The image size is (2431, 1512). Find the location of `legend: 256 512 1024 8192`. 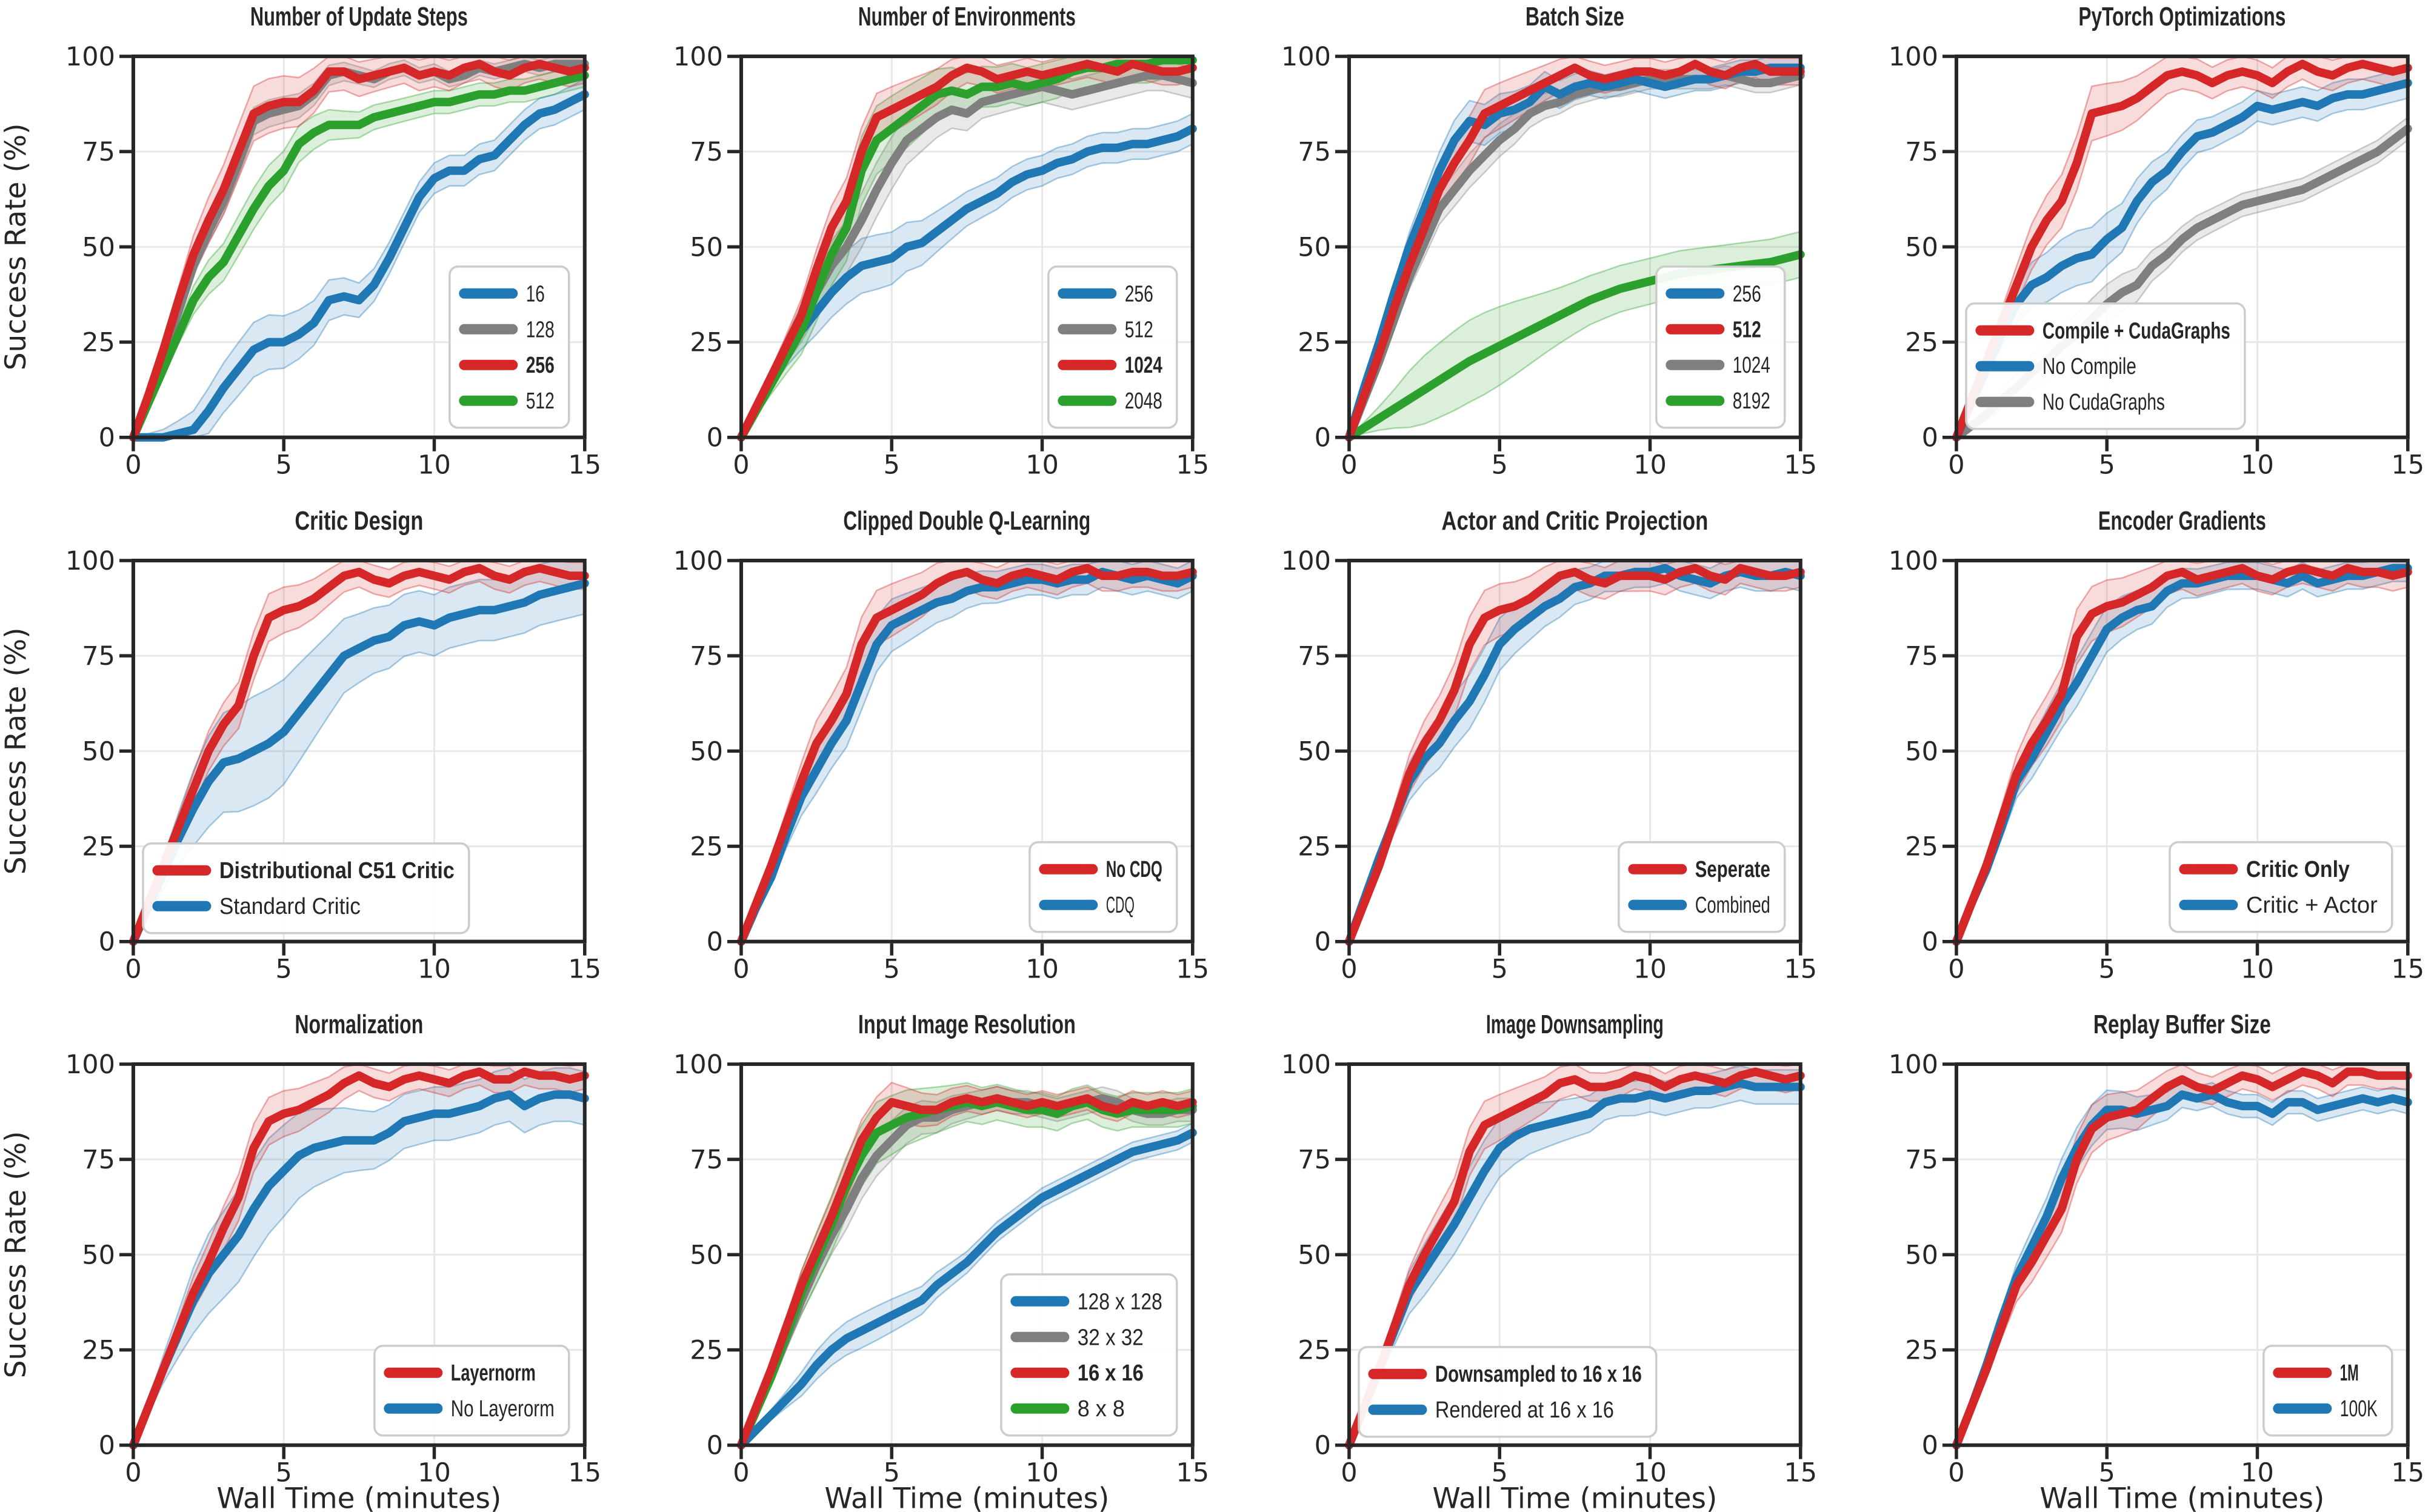

legend: 256 512 1024 8192 is located at coordinates (1721, 347).